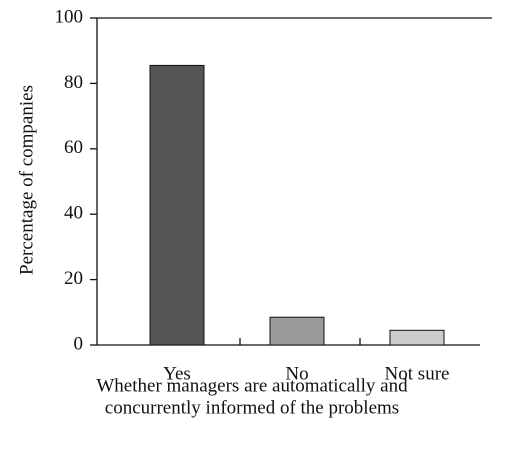  What do you see at coordinates (26, 180) in the screenshot?
I see `y-axis-label: Percentage of companies` at bounding box center [26, 180].